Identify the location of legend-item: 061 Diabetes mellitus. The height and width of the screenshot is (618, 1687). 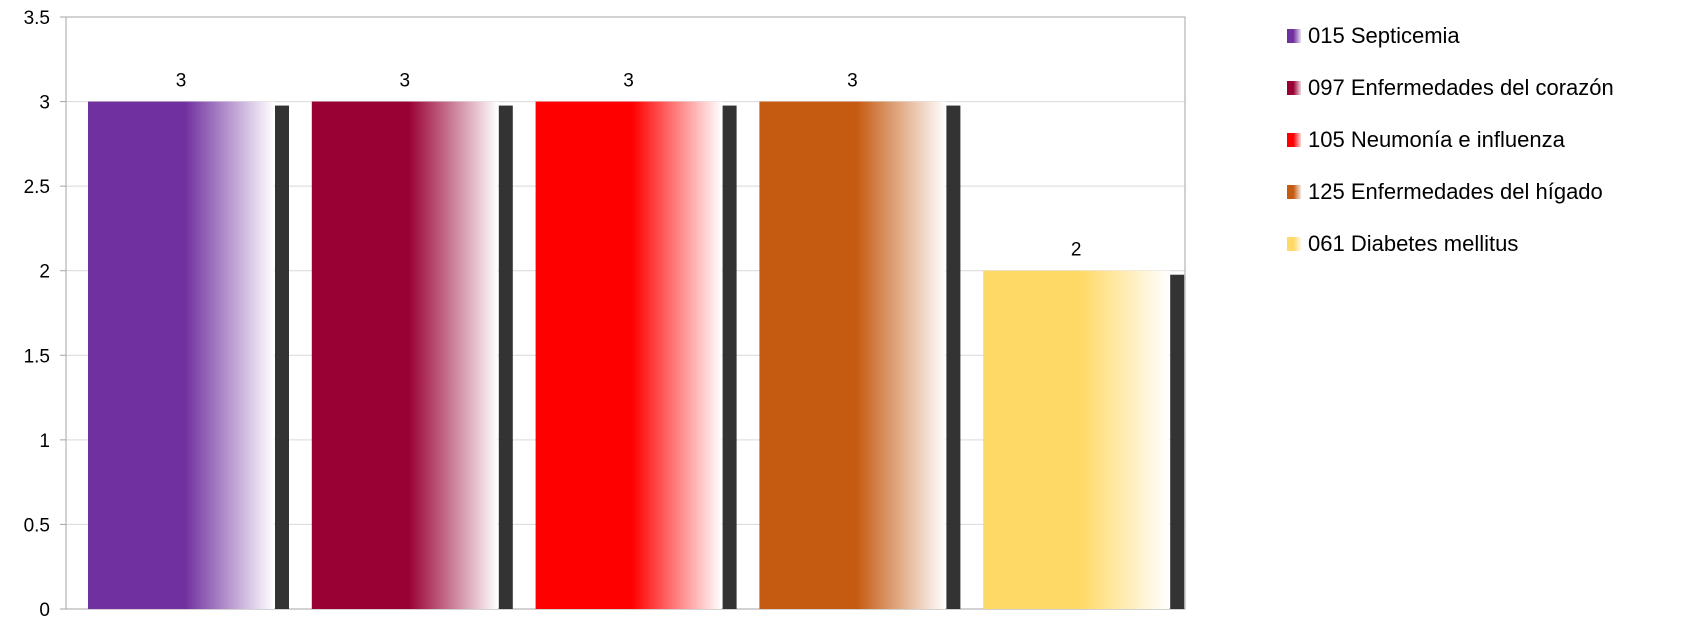
(1450, 244).